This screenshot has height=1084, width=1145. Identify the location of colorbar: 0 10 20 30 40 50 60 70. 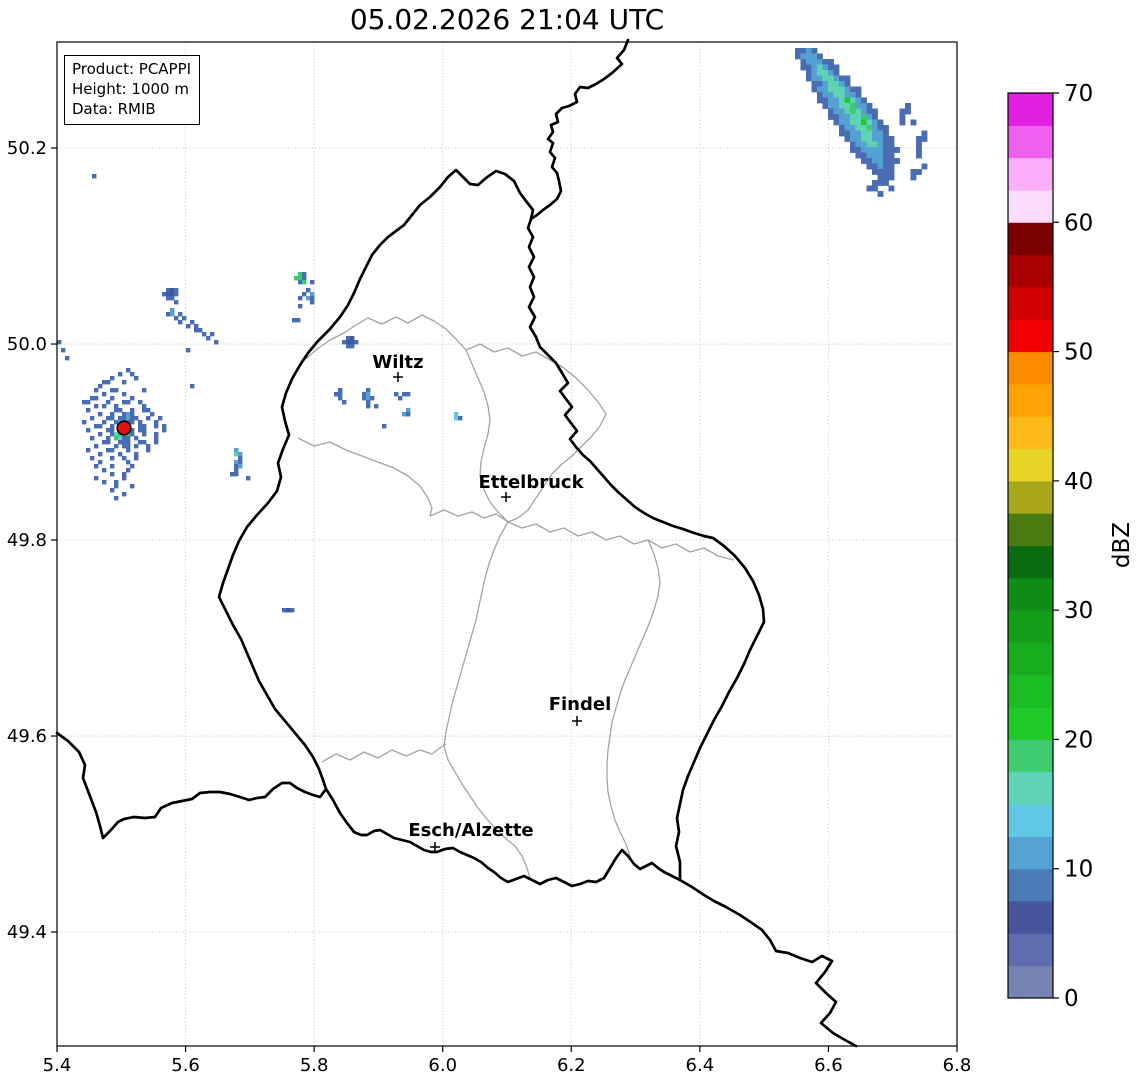
(1050, 546).